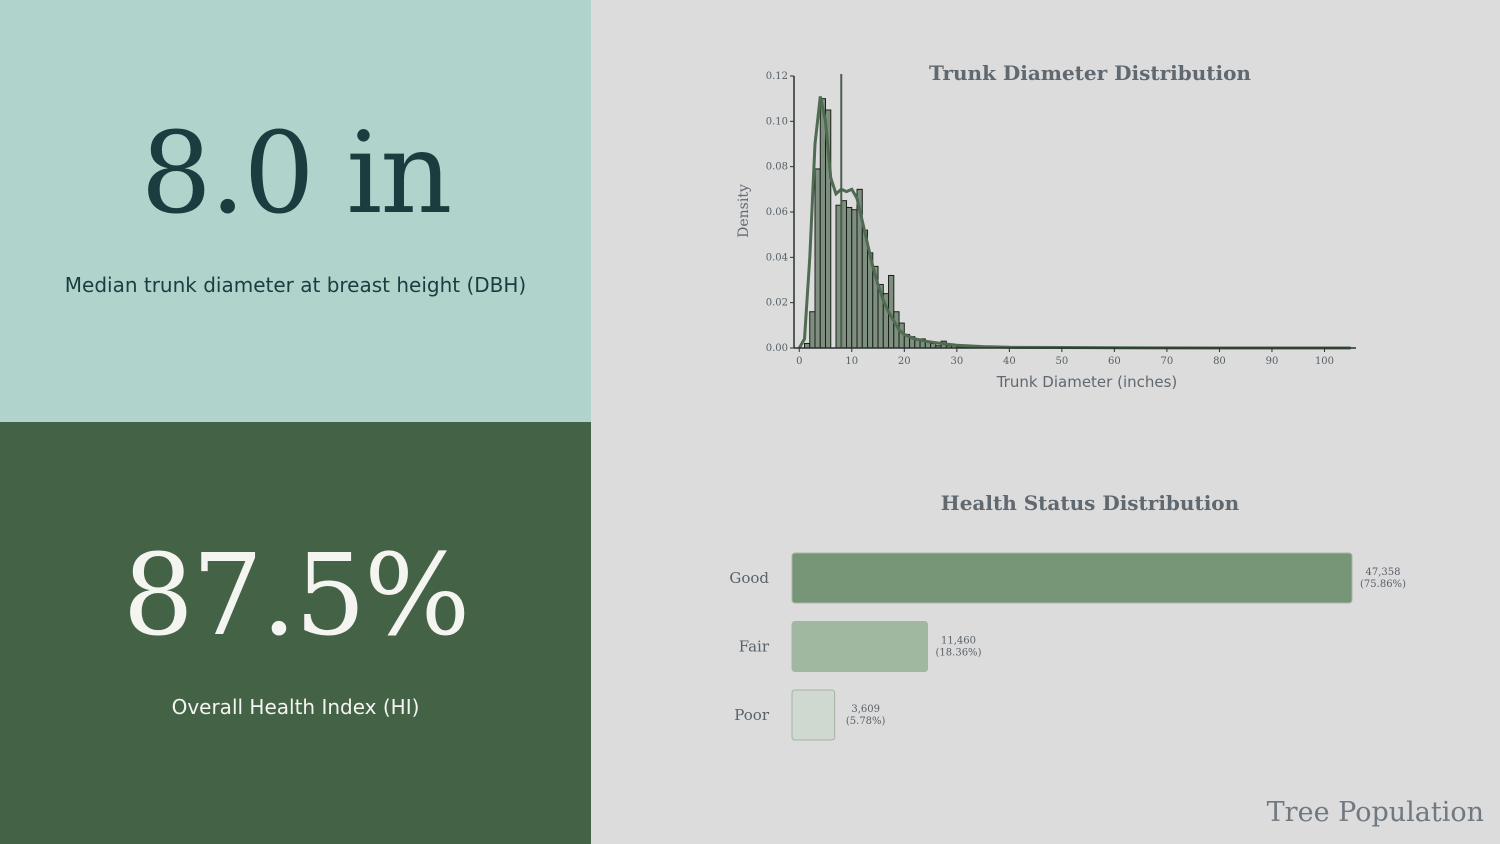  What do you see at coordinates (777, 303) in the screenshot?
I see `y-tick-label: 0.02` at bounding box center [777, 303].